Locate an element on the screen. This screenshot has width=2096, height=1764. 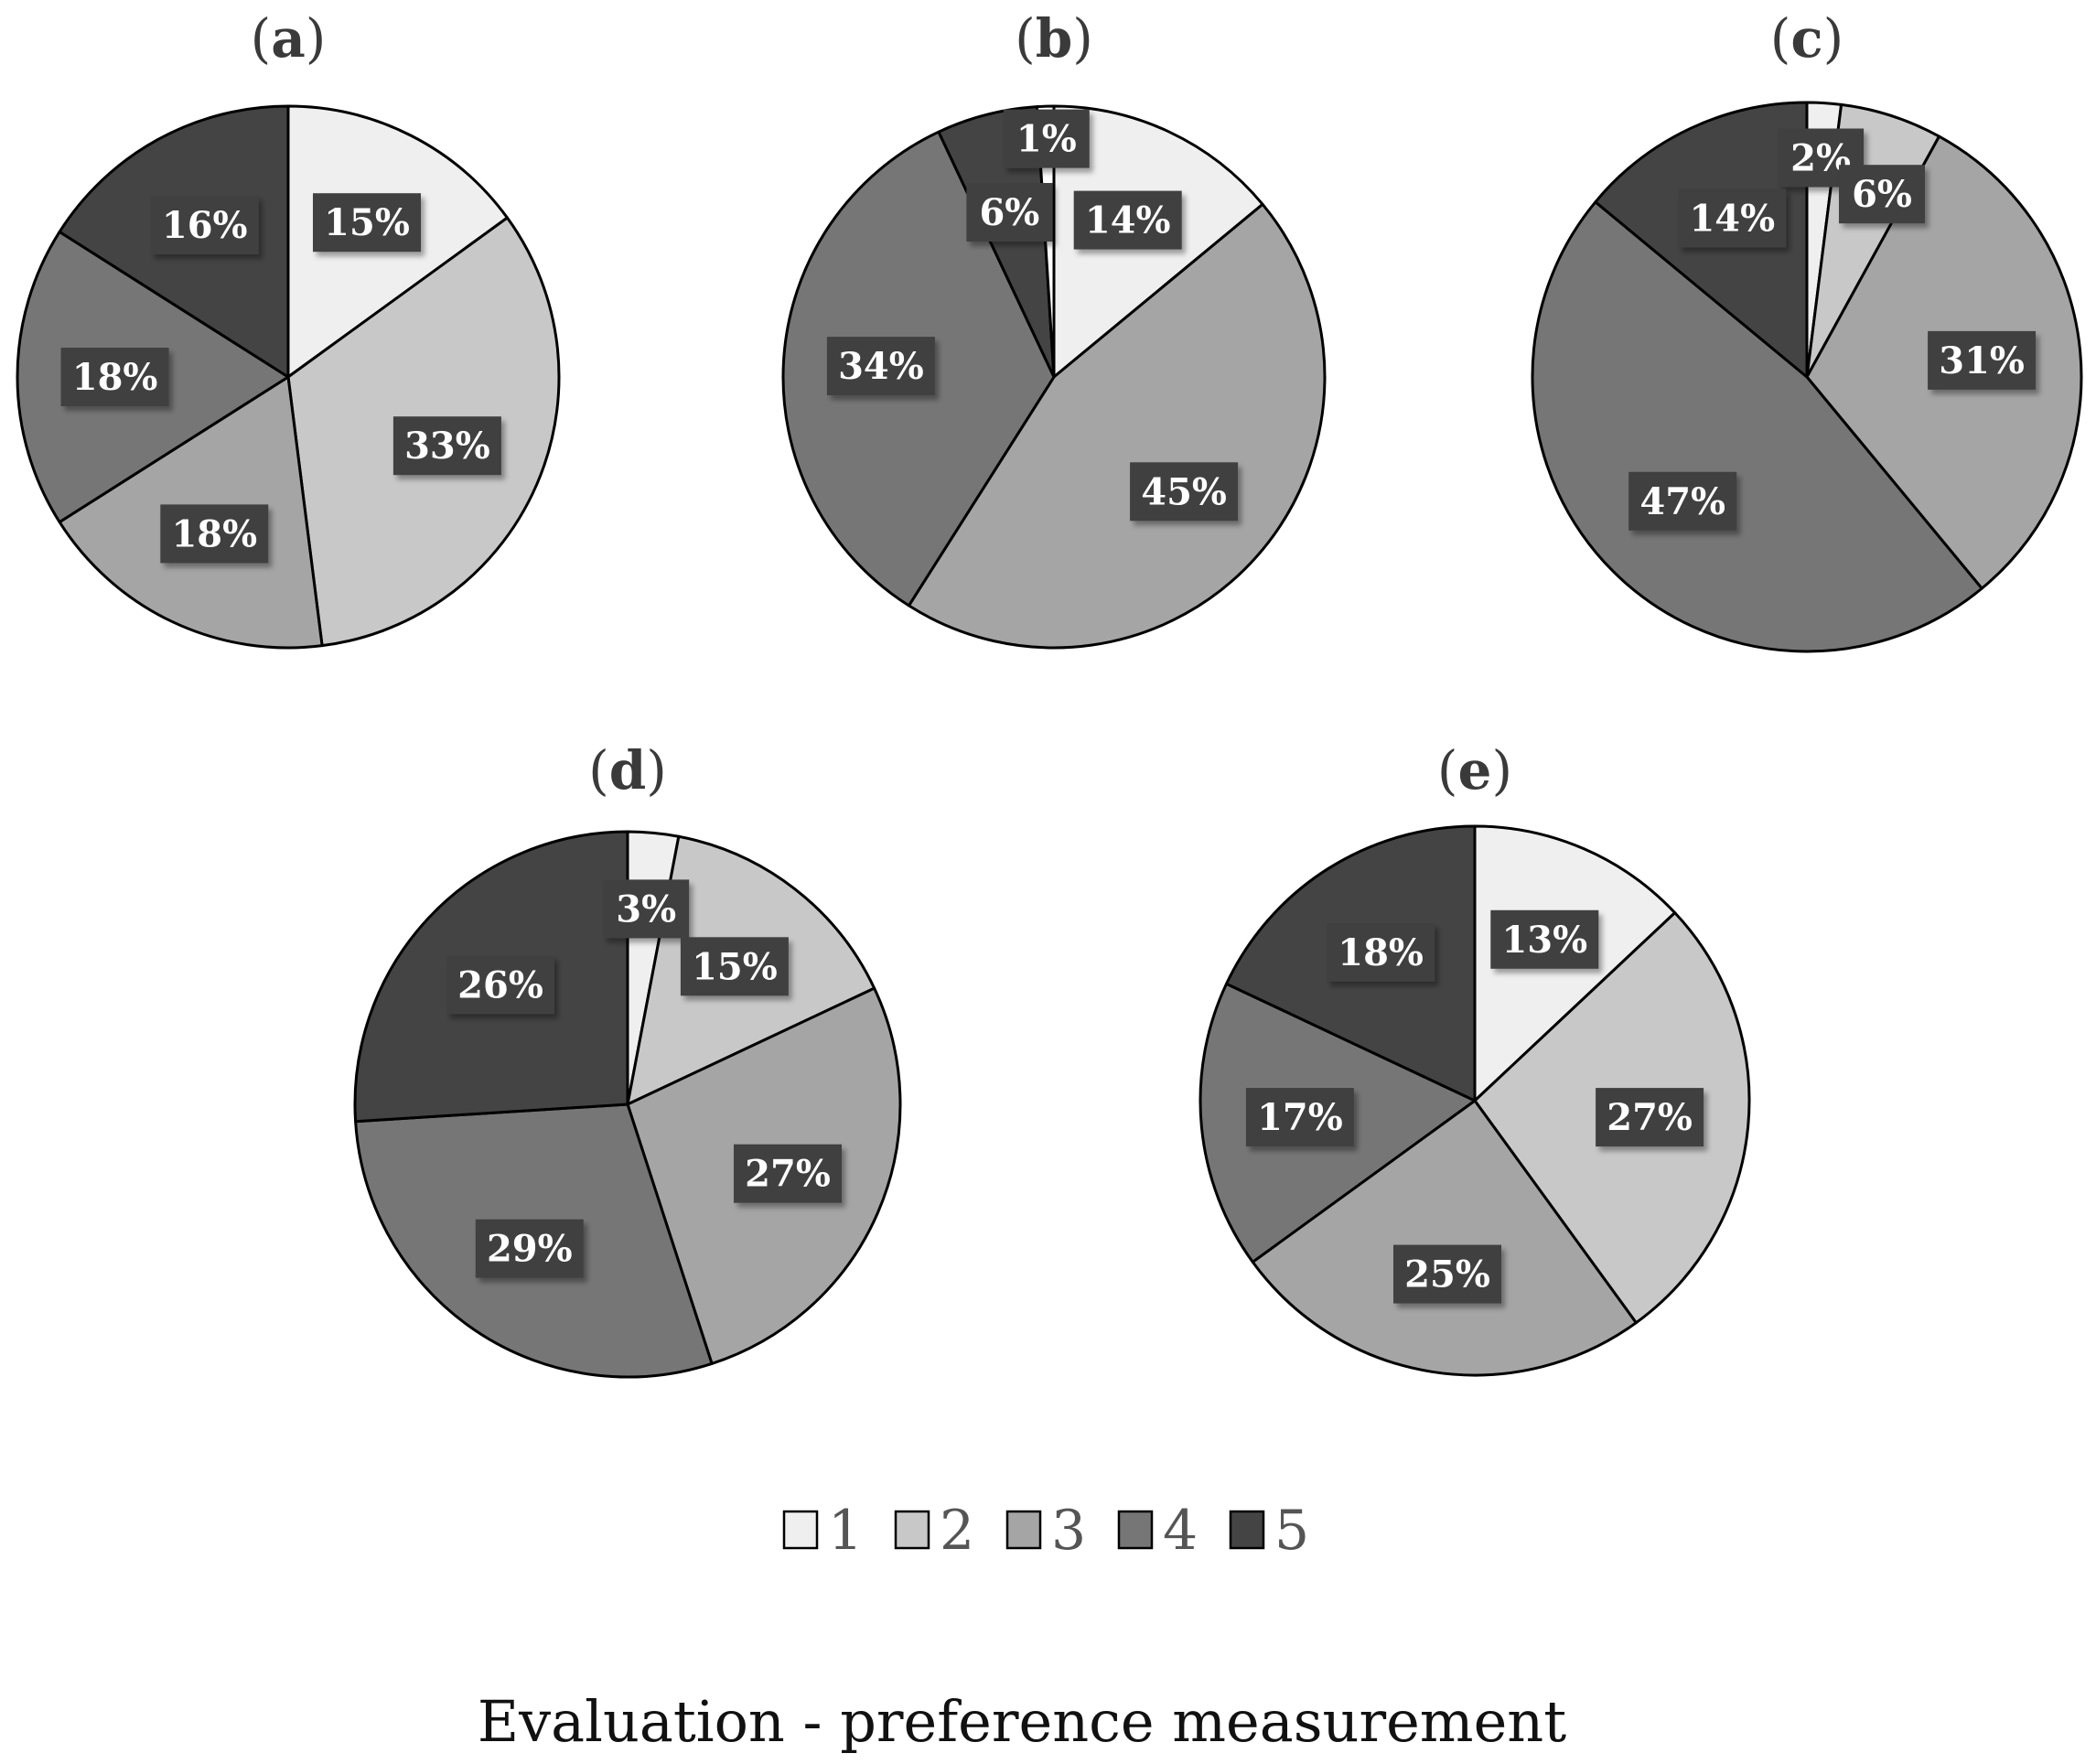
slice-label-text: 31% is located at coordinates (1982, 360).